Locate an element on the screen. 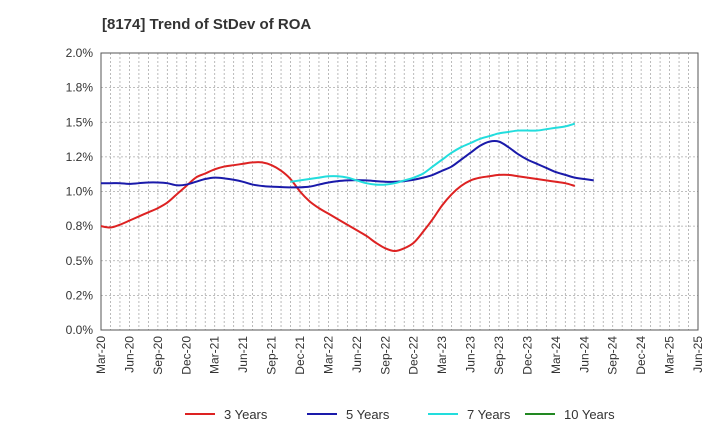 This screenshot has width=720, height=440. x-tick-label: Mar-25 is located at coordinates (670, 355).